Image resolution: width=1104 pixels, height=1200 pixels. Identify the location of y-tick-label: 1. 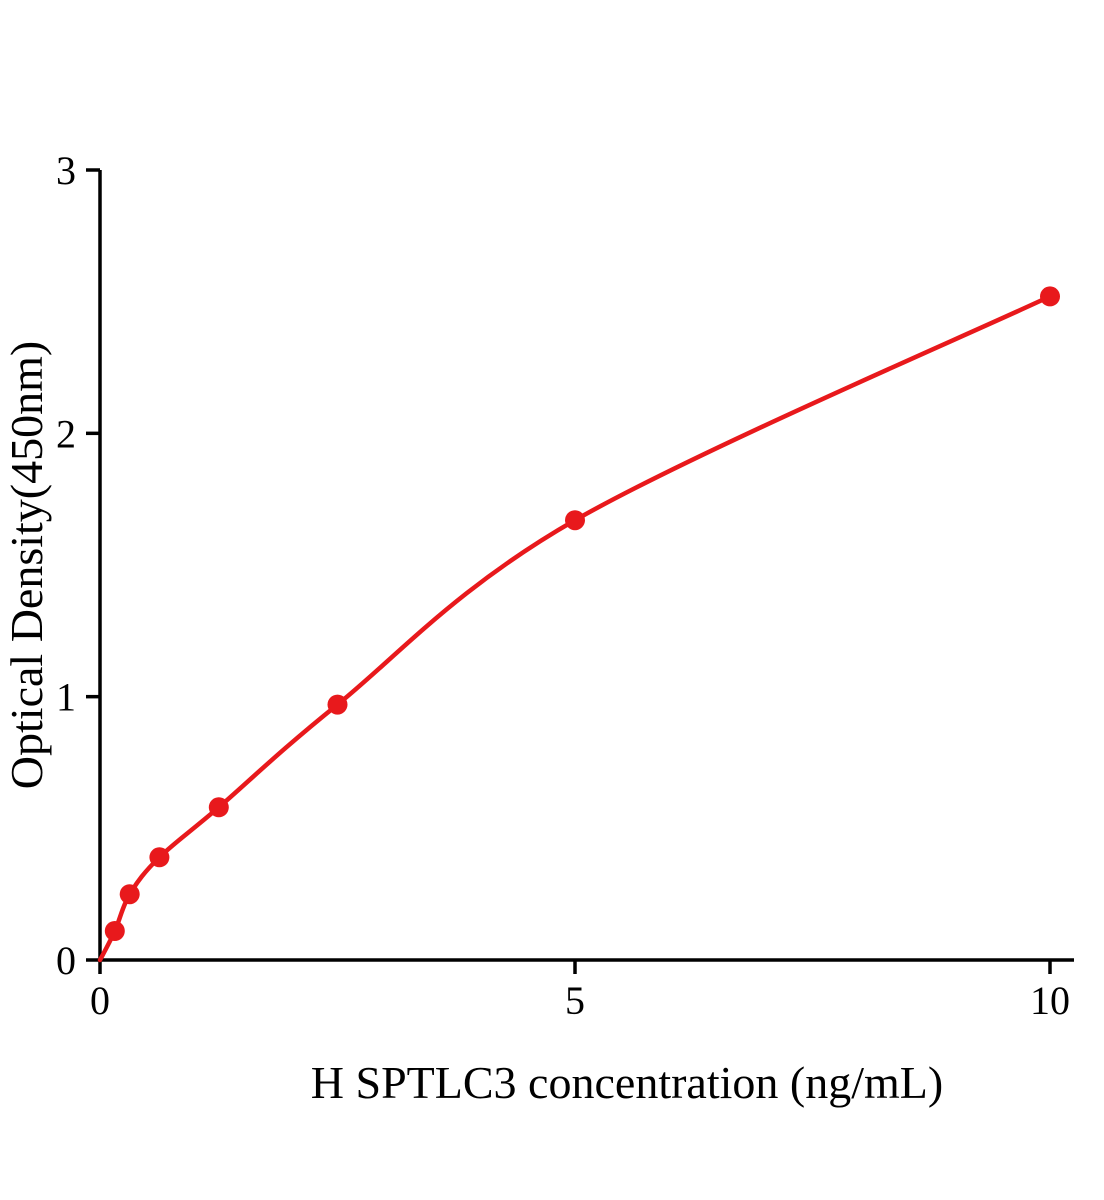
(66, 697).